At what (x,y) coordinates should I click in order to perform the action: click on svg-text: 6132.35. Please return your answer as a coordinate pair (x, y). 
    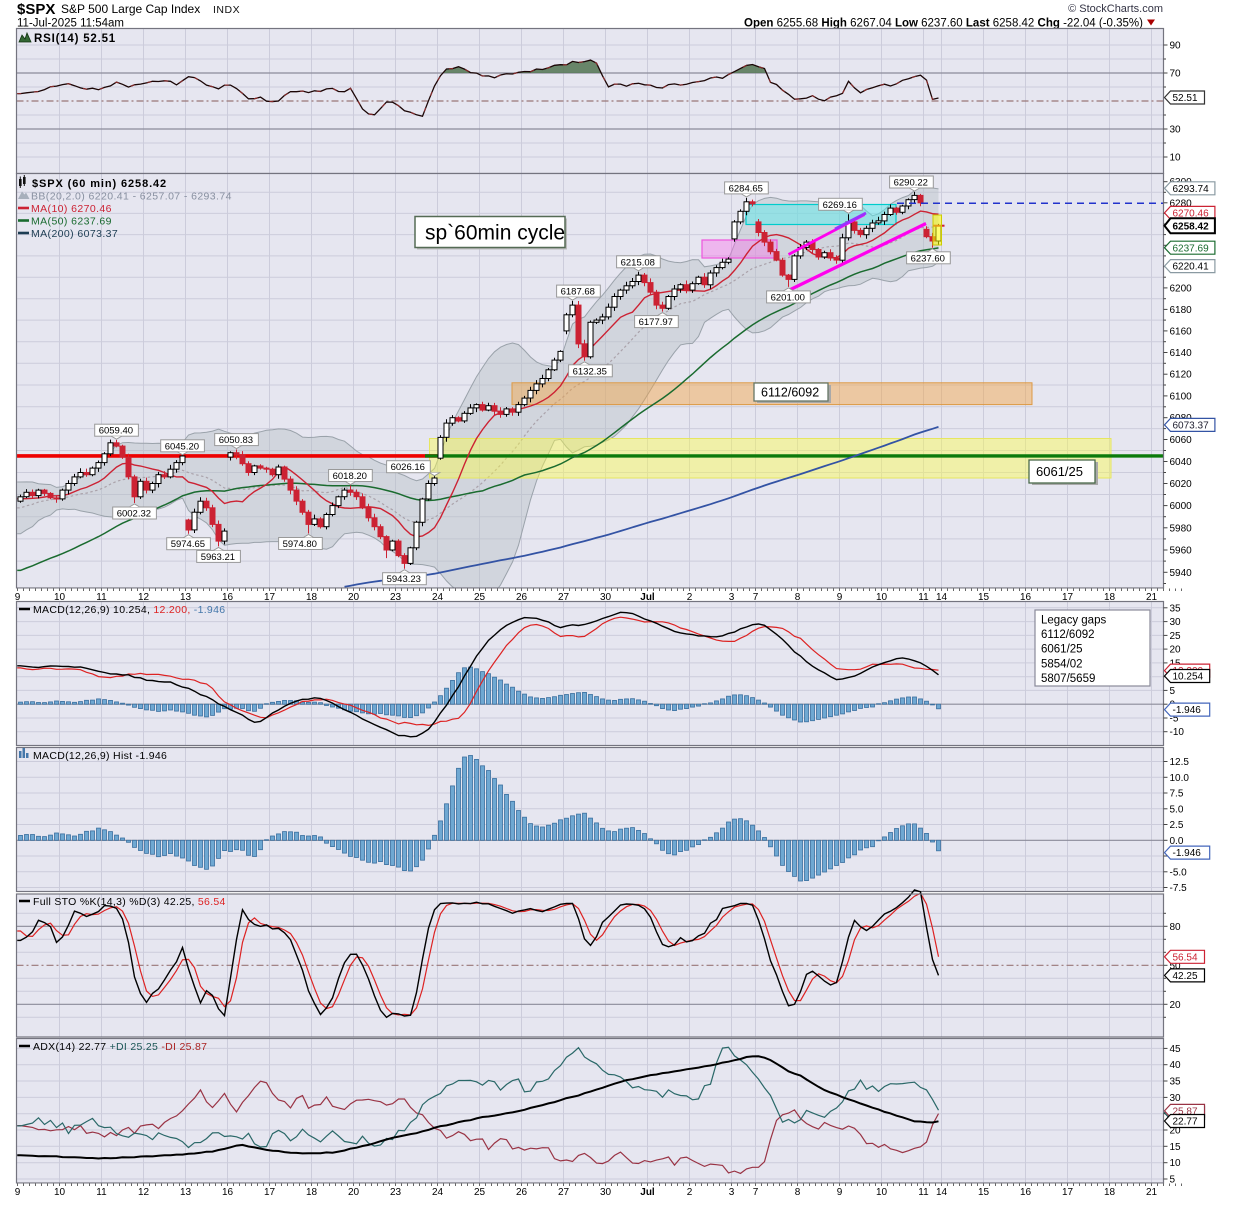
    Looking at the image, I should click on (590, 371).